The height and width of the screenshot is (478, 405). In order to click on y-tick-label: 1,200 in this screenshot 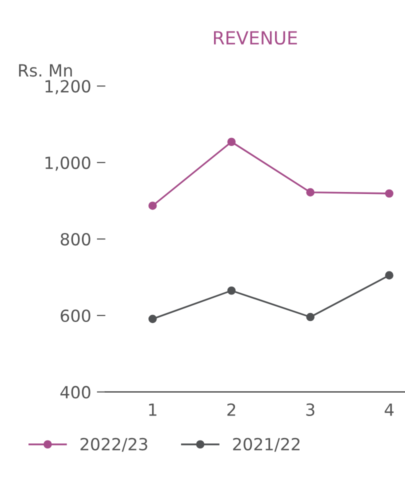, I will do `click(68, 87)`.